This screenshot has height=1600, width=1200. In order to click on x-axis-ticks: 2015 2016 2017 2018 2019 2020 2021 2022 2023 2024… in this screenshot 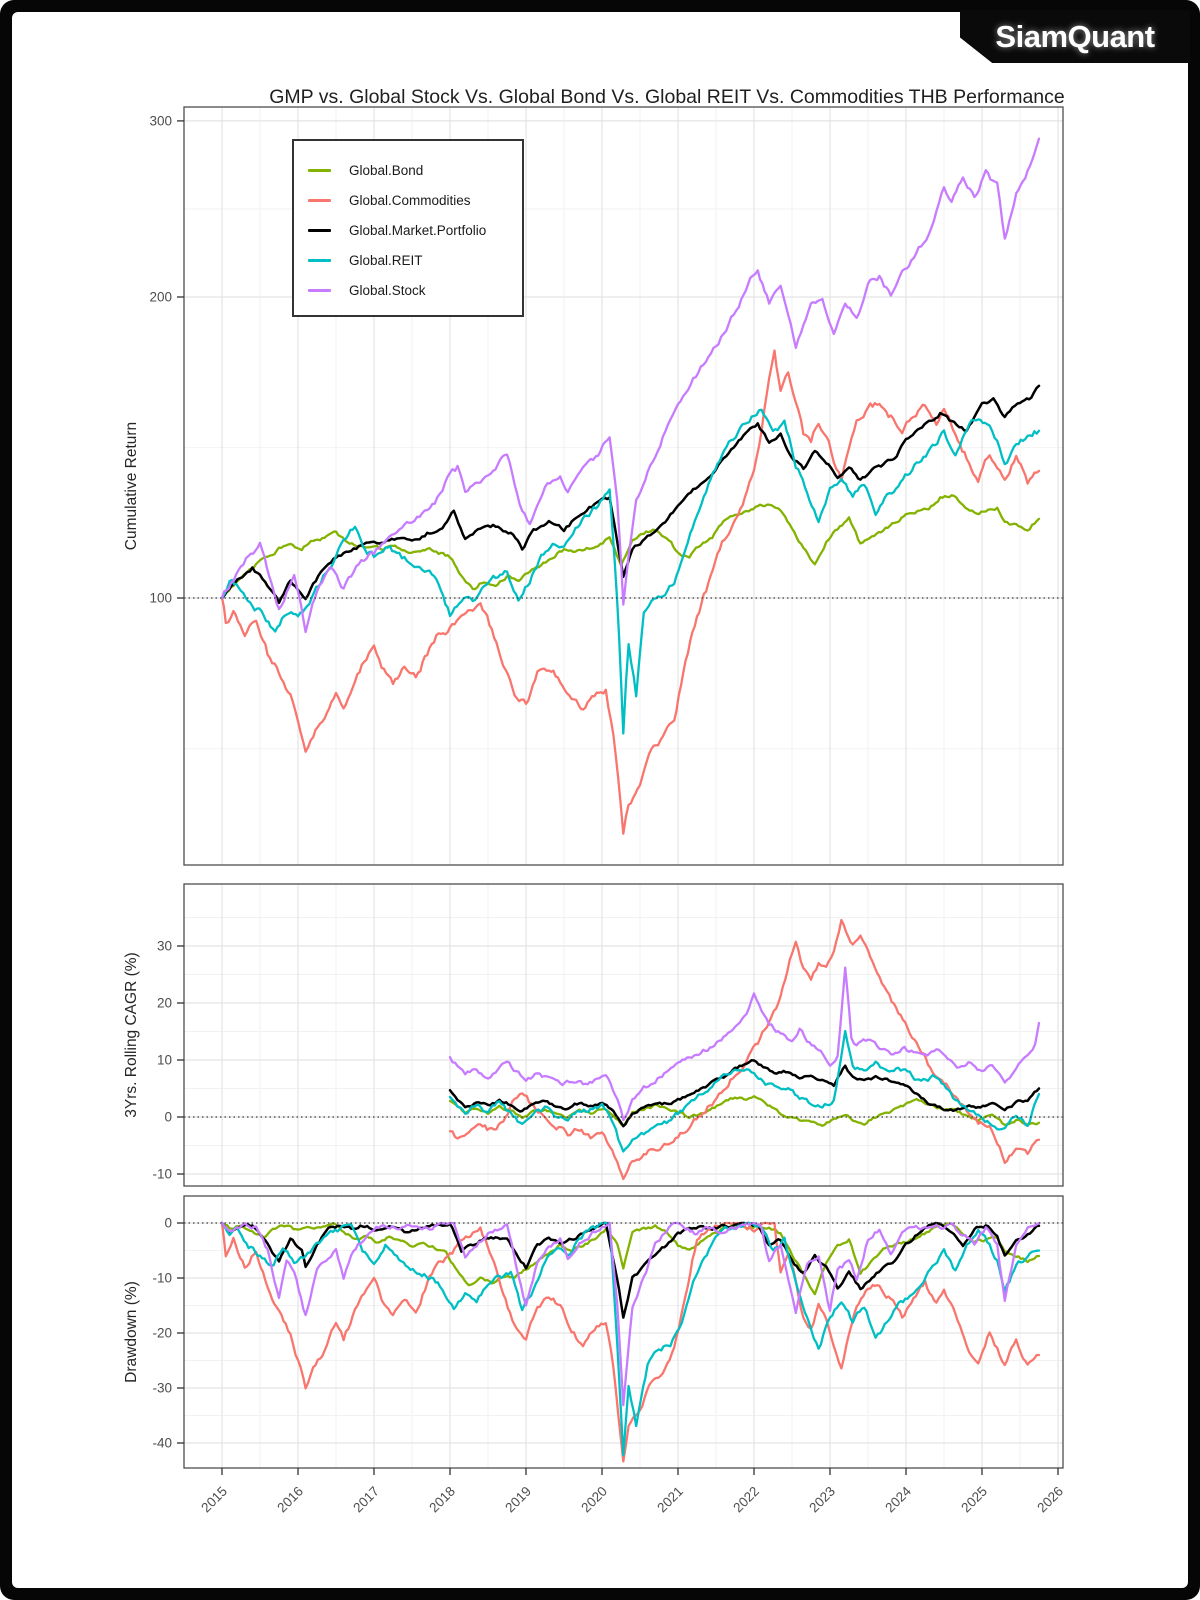, I will do `click(632, 1491)`.